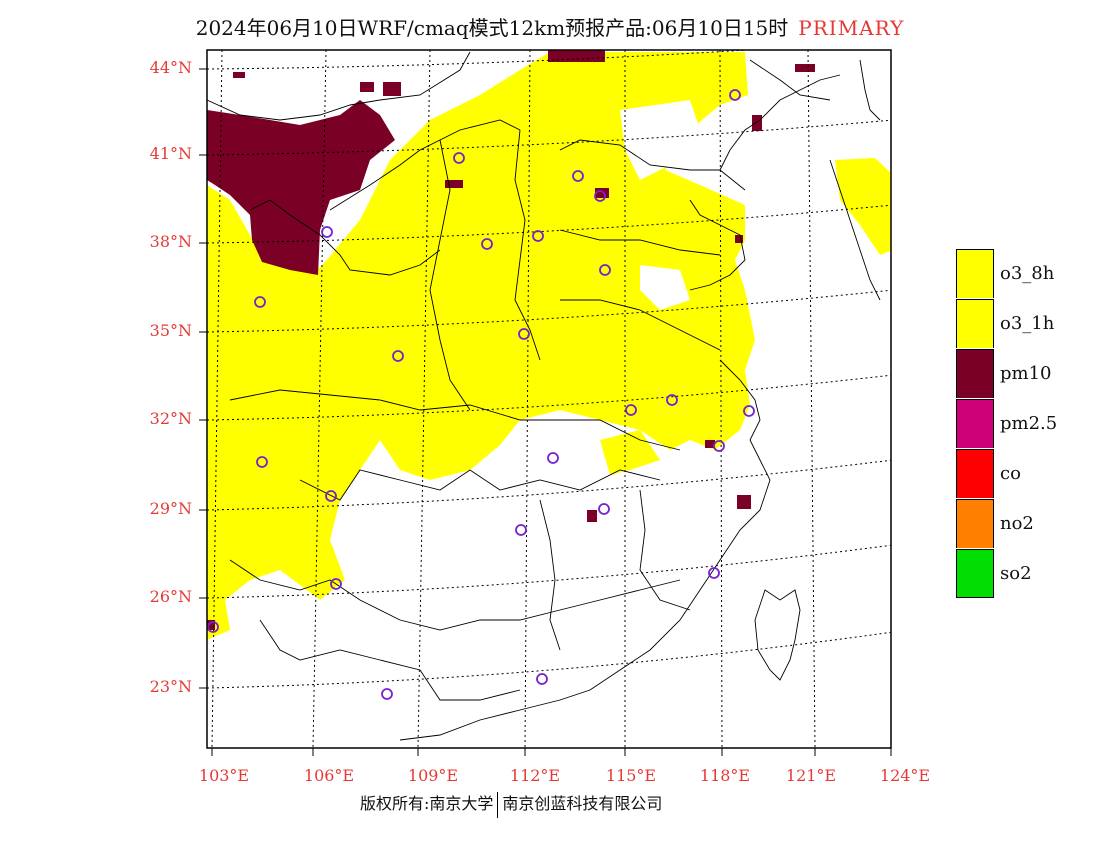  I want to click on lon-label-106: 106°E, so click(329, 775).